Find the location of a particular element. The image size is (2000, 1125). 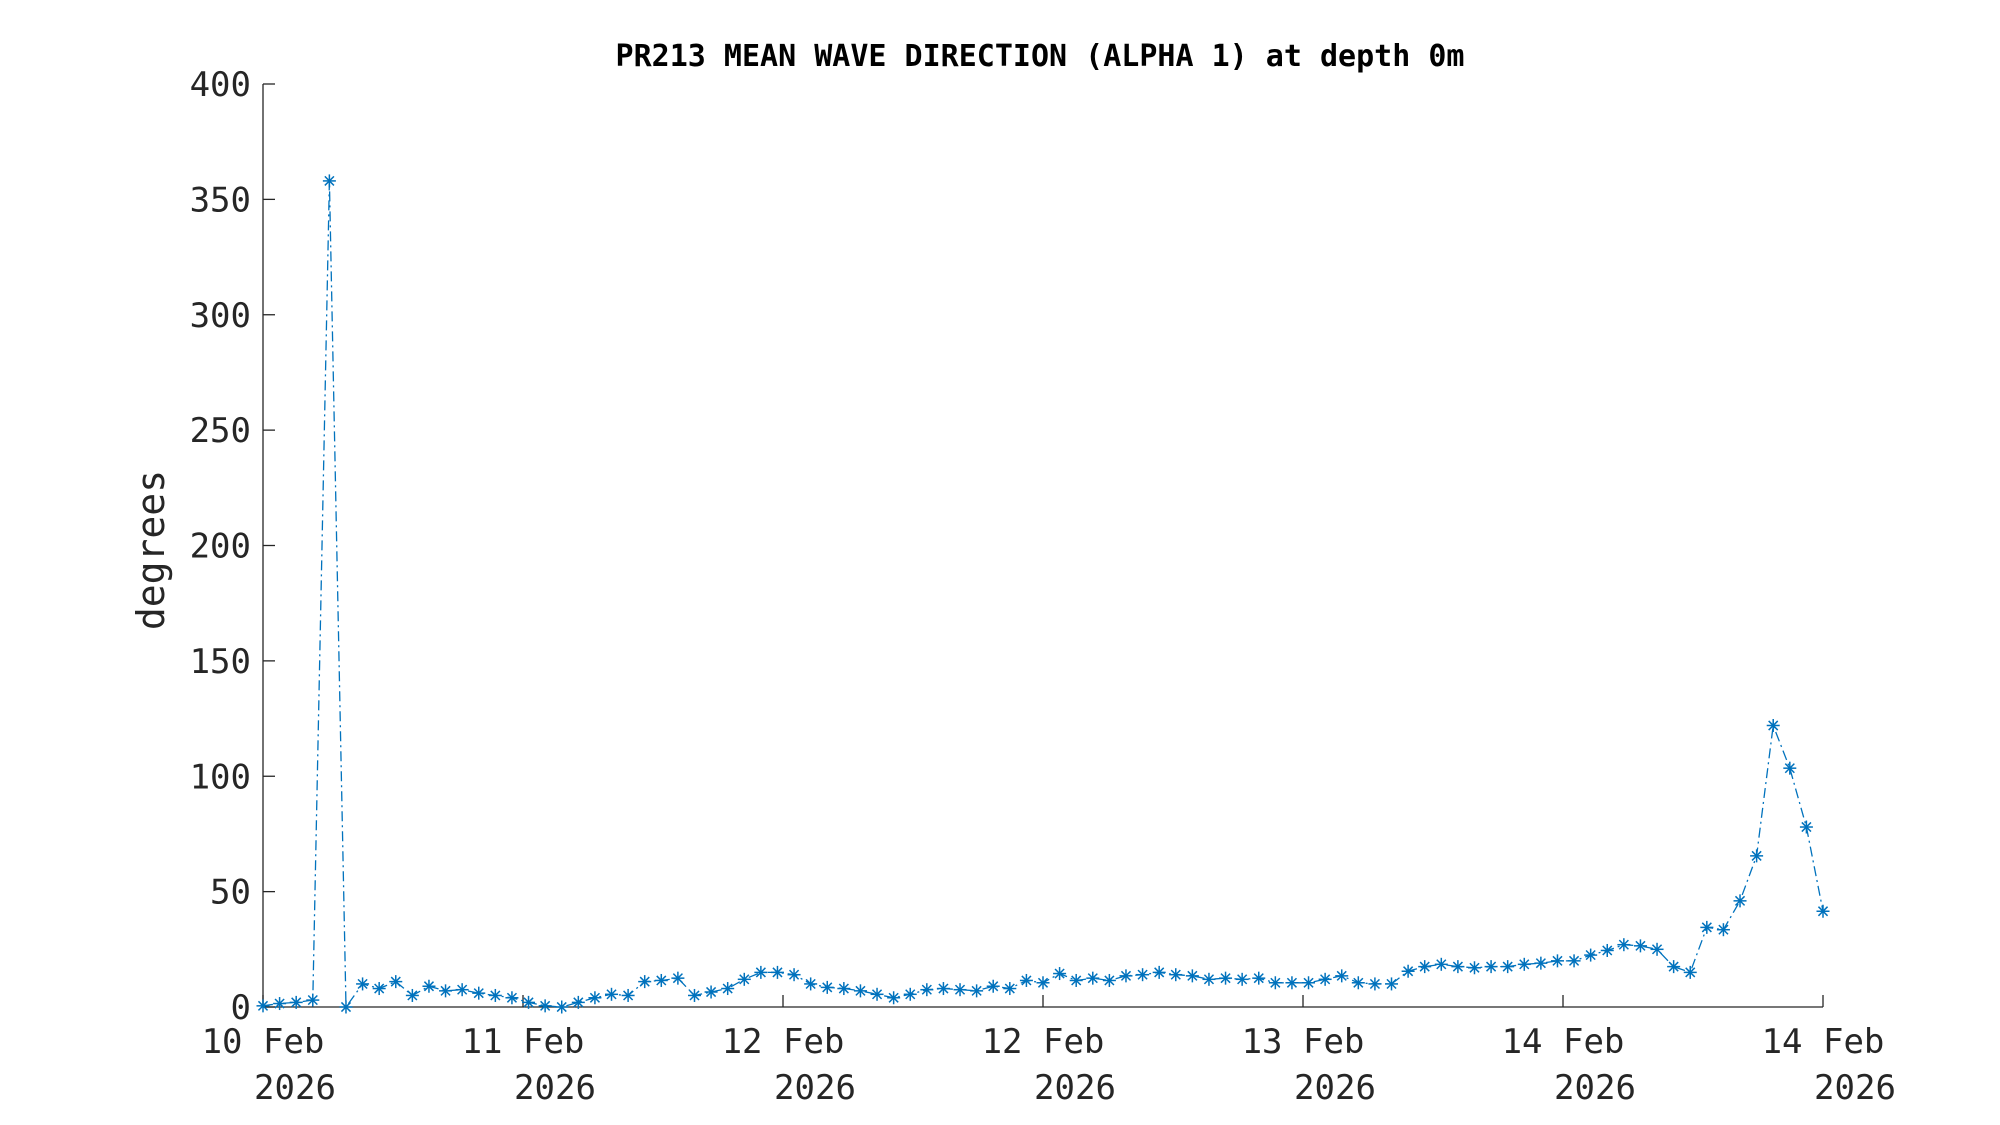

x-tick-label-date: 12 Feb is located at coordinates (1043, 1042).